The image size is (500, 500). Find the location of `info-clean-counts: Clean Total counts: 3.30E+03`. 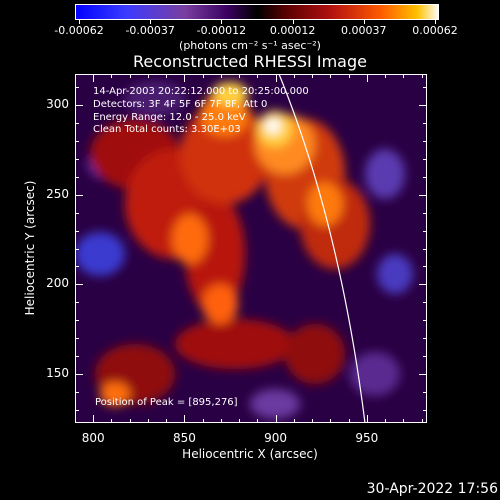

info-clean-counts: Clean Total counts: 3.30E+03 is located at coordinates (167, 129).